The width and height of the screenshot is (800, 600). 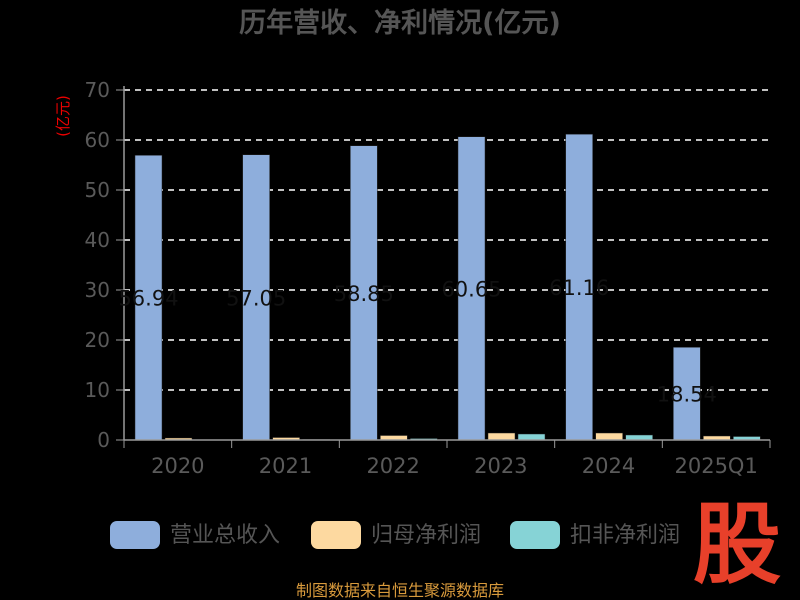 What do you see at coordinates (500, 466) in the screenshot?
I see `x-tick-label: 2023` at bounding box center [500, 466].